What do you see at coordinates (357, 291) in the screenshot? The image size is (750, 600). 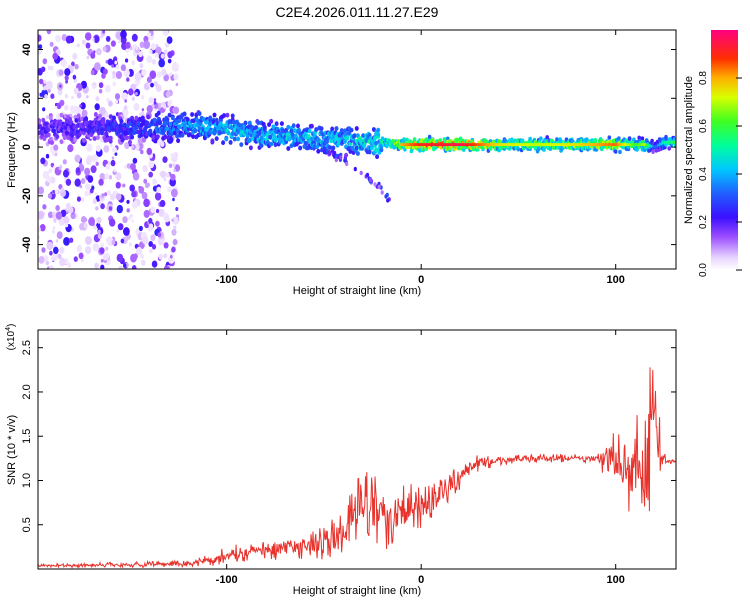 I see `spectrogram-x-label: Height of straight line (km)` at bounding box center [357, 291].